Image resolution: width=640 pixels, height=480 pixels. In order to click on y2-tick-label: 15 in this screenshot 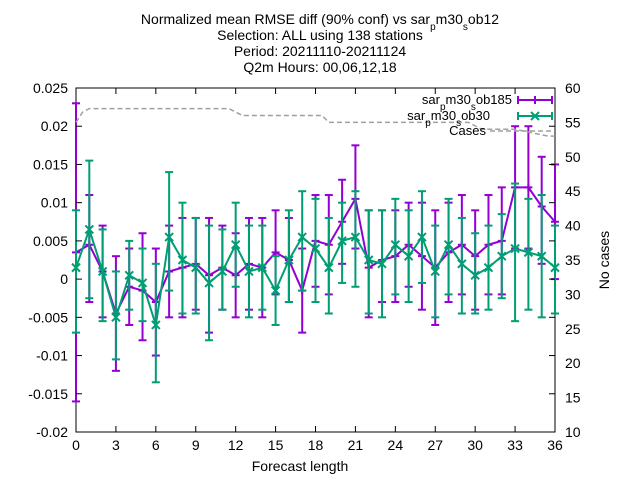, I will do `click(573, 398)`.